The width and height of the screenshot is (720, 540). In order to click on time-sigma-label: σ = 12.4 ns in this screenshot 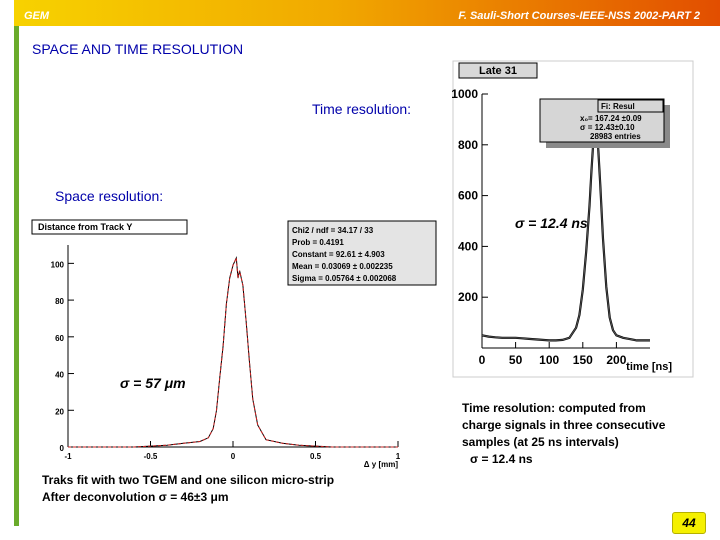, I will do `click(551, 223)`.